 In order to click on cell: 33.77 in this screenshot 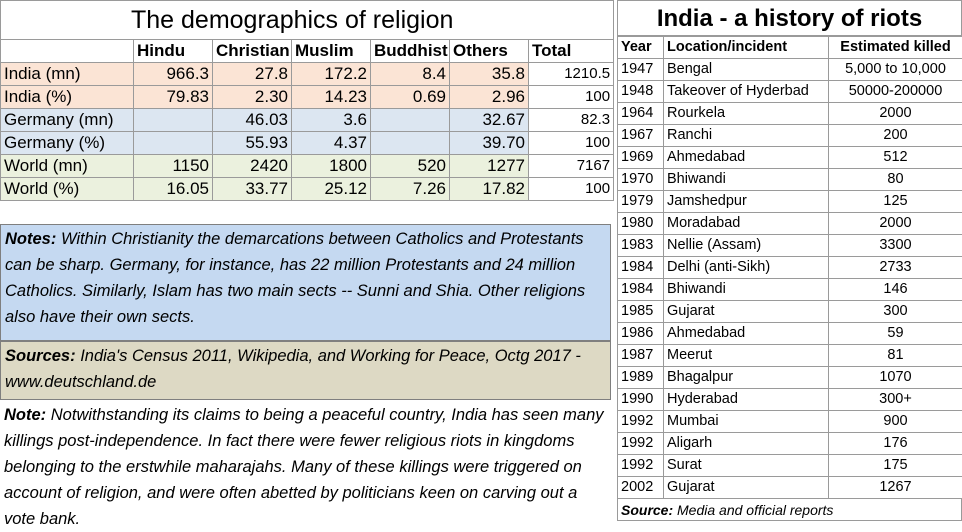, I will do `click(252, 189)`.